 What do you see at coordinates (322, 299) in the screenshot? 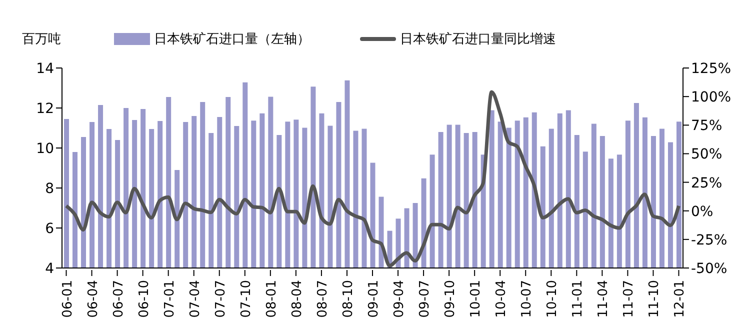
I see `x-tick-label: 08-07` at bounding box center [322, 299].